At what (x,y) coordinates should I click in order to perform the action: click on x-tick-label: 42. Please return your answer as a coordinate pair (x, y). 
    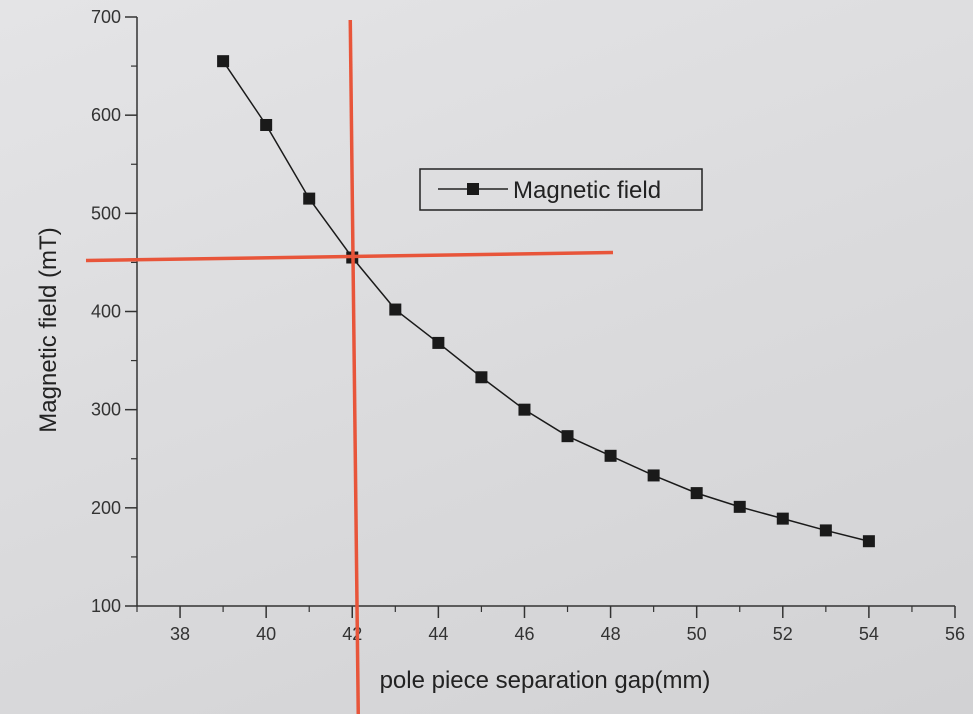
    Looking at the image, I should click on (352, 634).